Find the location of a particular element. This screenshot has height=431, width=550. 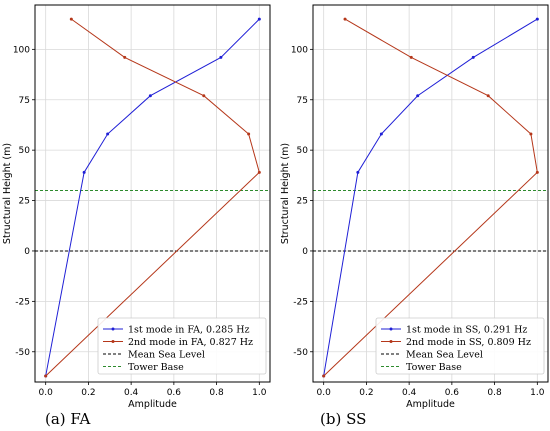

legend-entry: 1st mode in FA, 0.285 Hz is located at coordinates (189, 330).